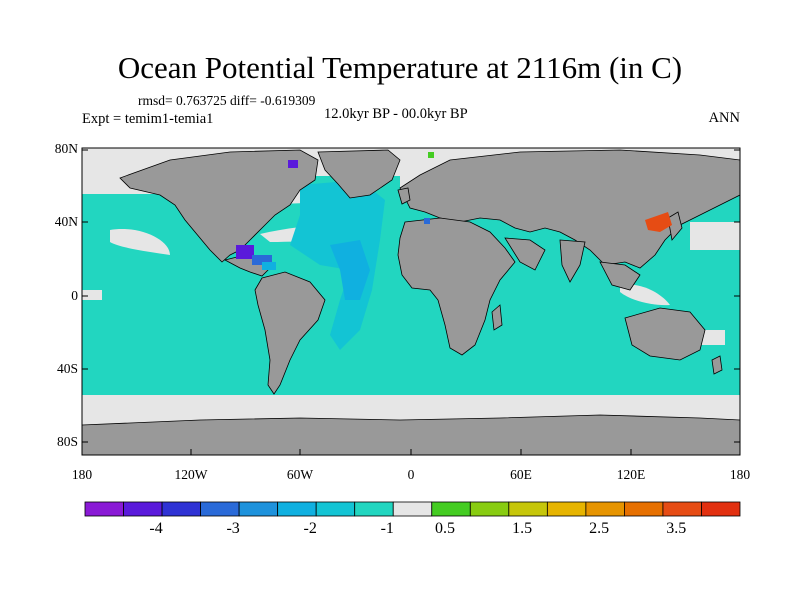 The width and height of the screenshot is (800, 600). Describe the element at coordinates (310, 528) in the screenshot. I see `colorbar-label: -2` at that location.